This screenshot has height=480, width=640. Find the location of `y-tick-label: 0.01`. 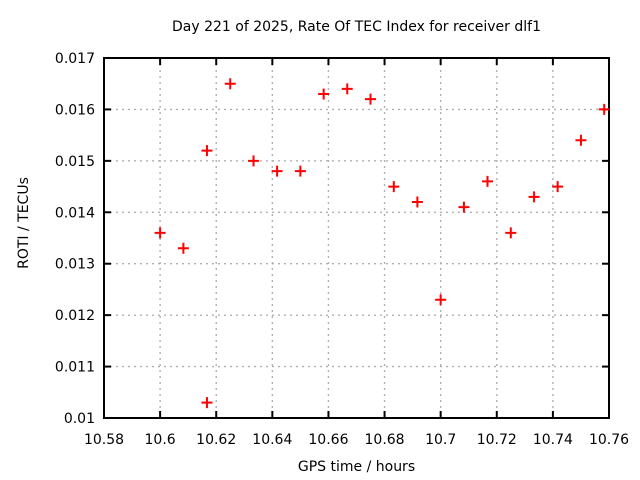

y-tick-label: 0.01 is located at coordinates (79, 419).